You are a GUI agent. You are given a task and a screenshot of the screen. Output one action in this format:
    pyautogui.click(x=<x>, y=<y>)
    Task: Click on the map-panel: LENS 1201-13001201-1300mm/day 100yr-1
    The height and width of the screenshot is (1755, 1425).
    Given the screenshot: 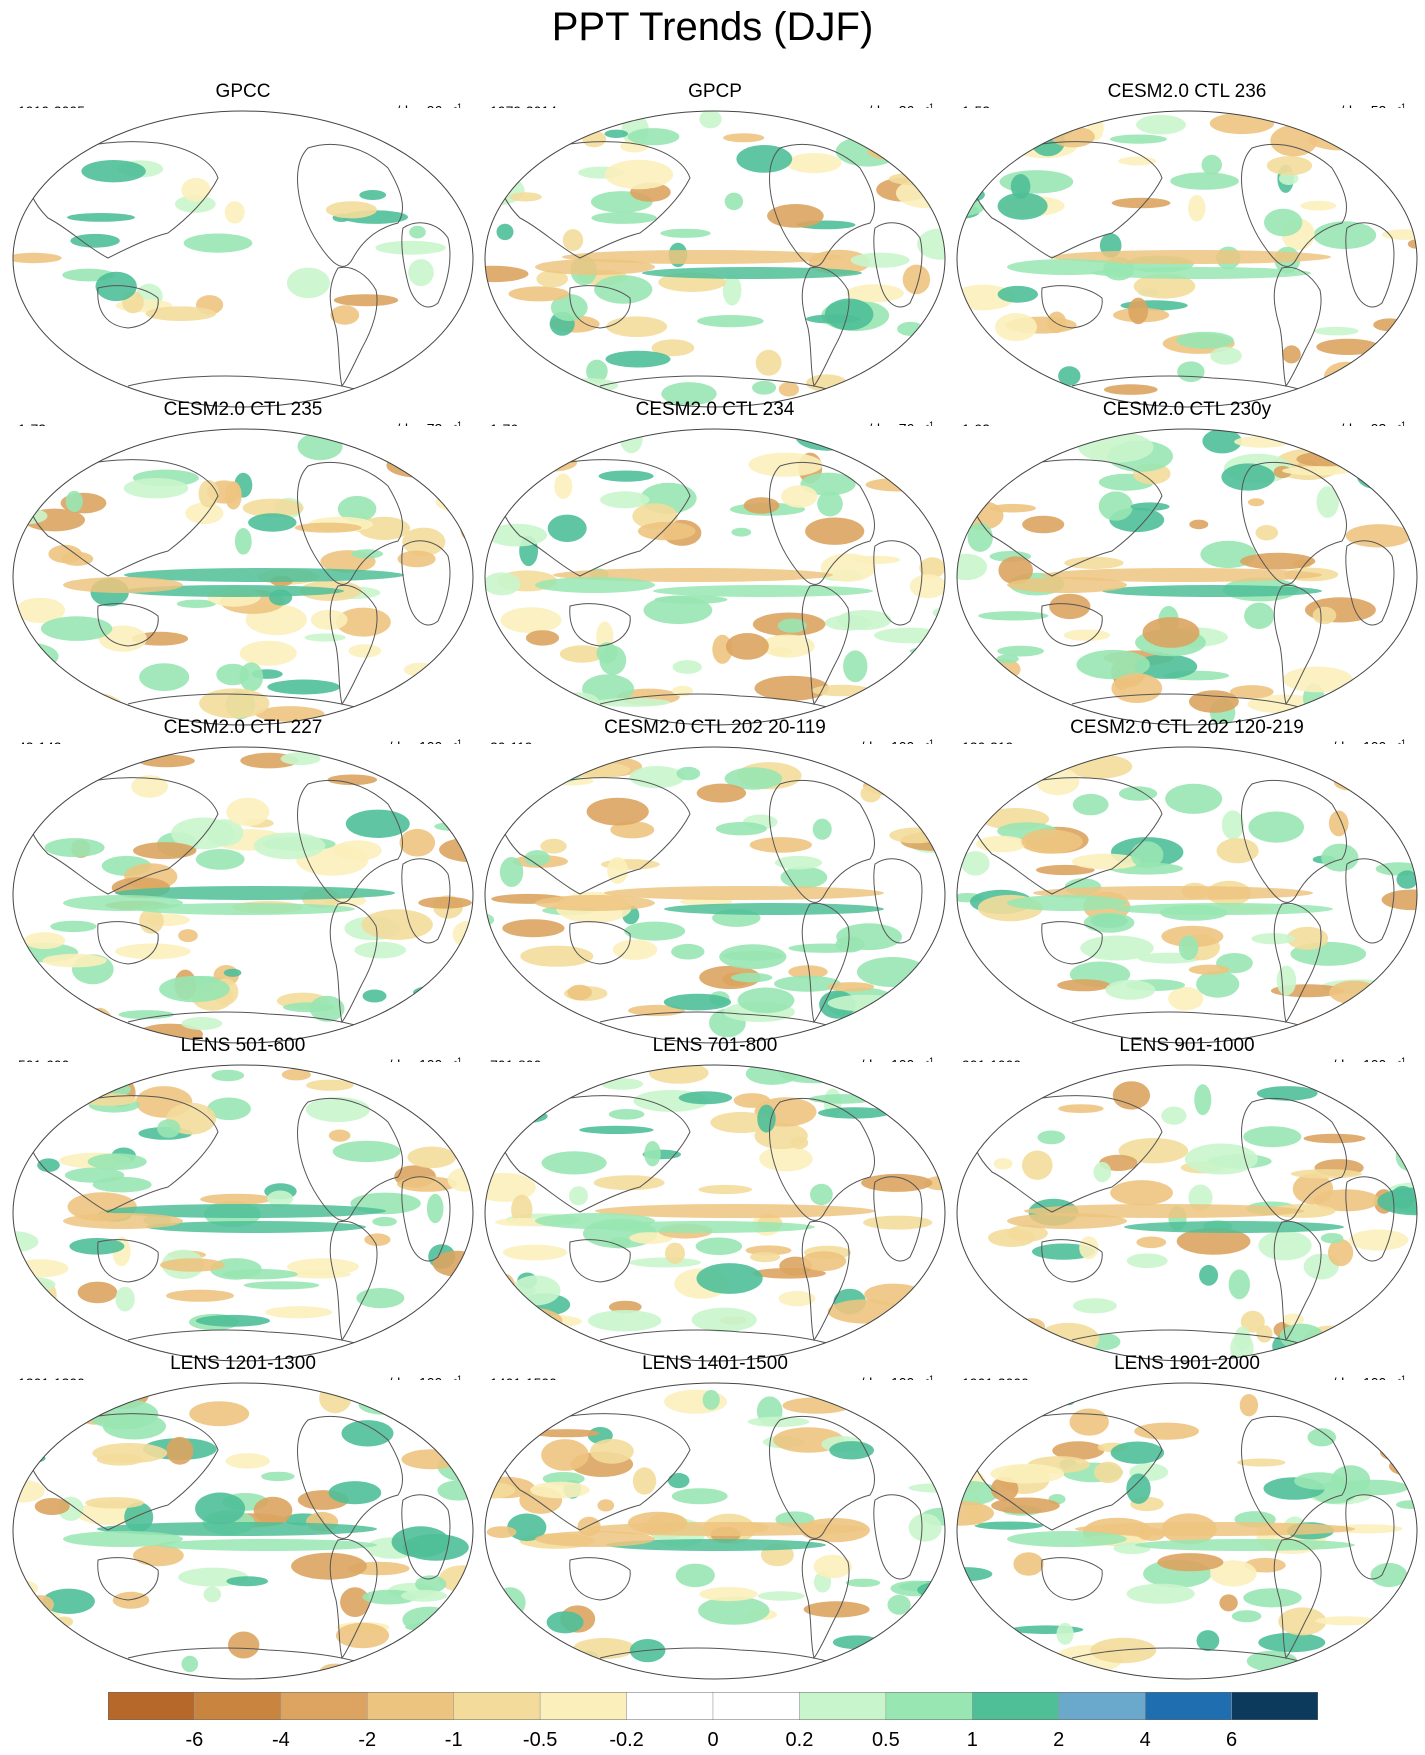 What is the action you would take?
    pyautogui.click(x=243, y=1517)
    